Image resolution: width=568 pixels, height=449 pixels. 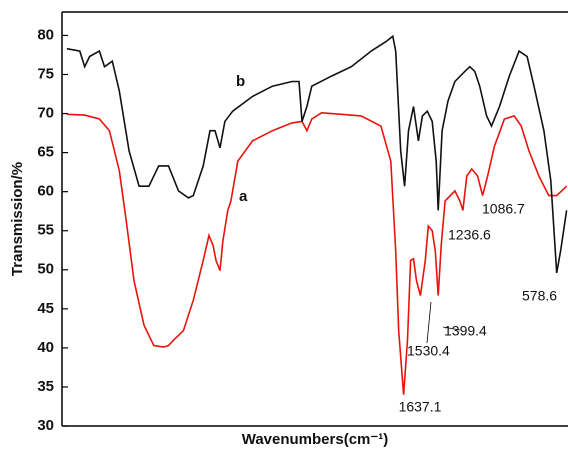 What do you see at coordinates (240, 81) in the screenshot?
I see `series-label: b` at bounding box center [240, 81].